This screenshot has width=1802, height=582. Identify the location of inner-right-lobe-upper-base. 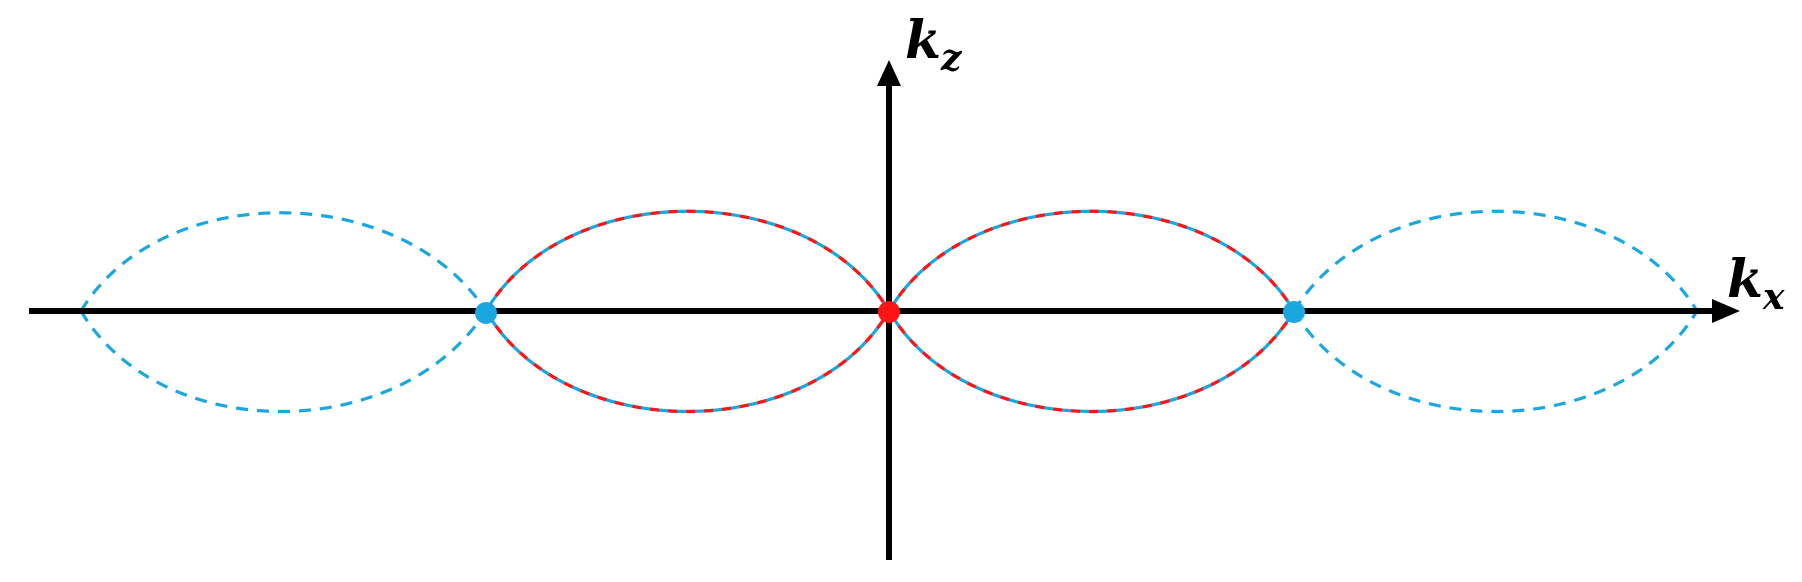
(1091, 260).